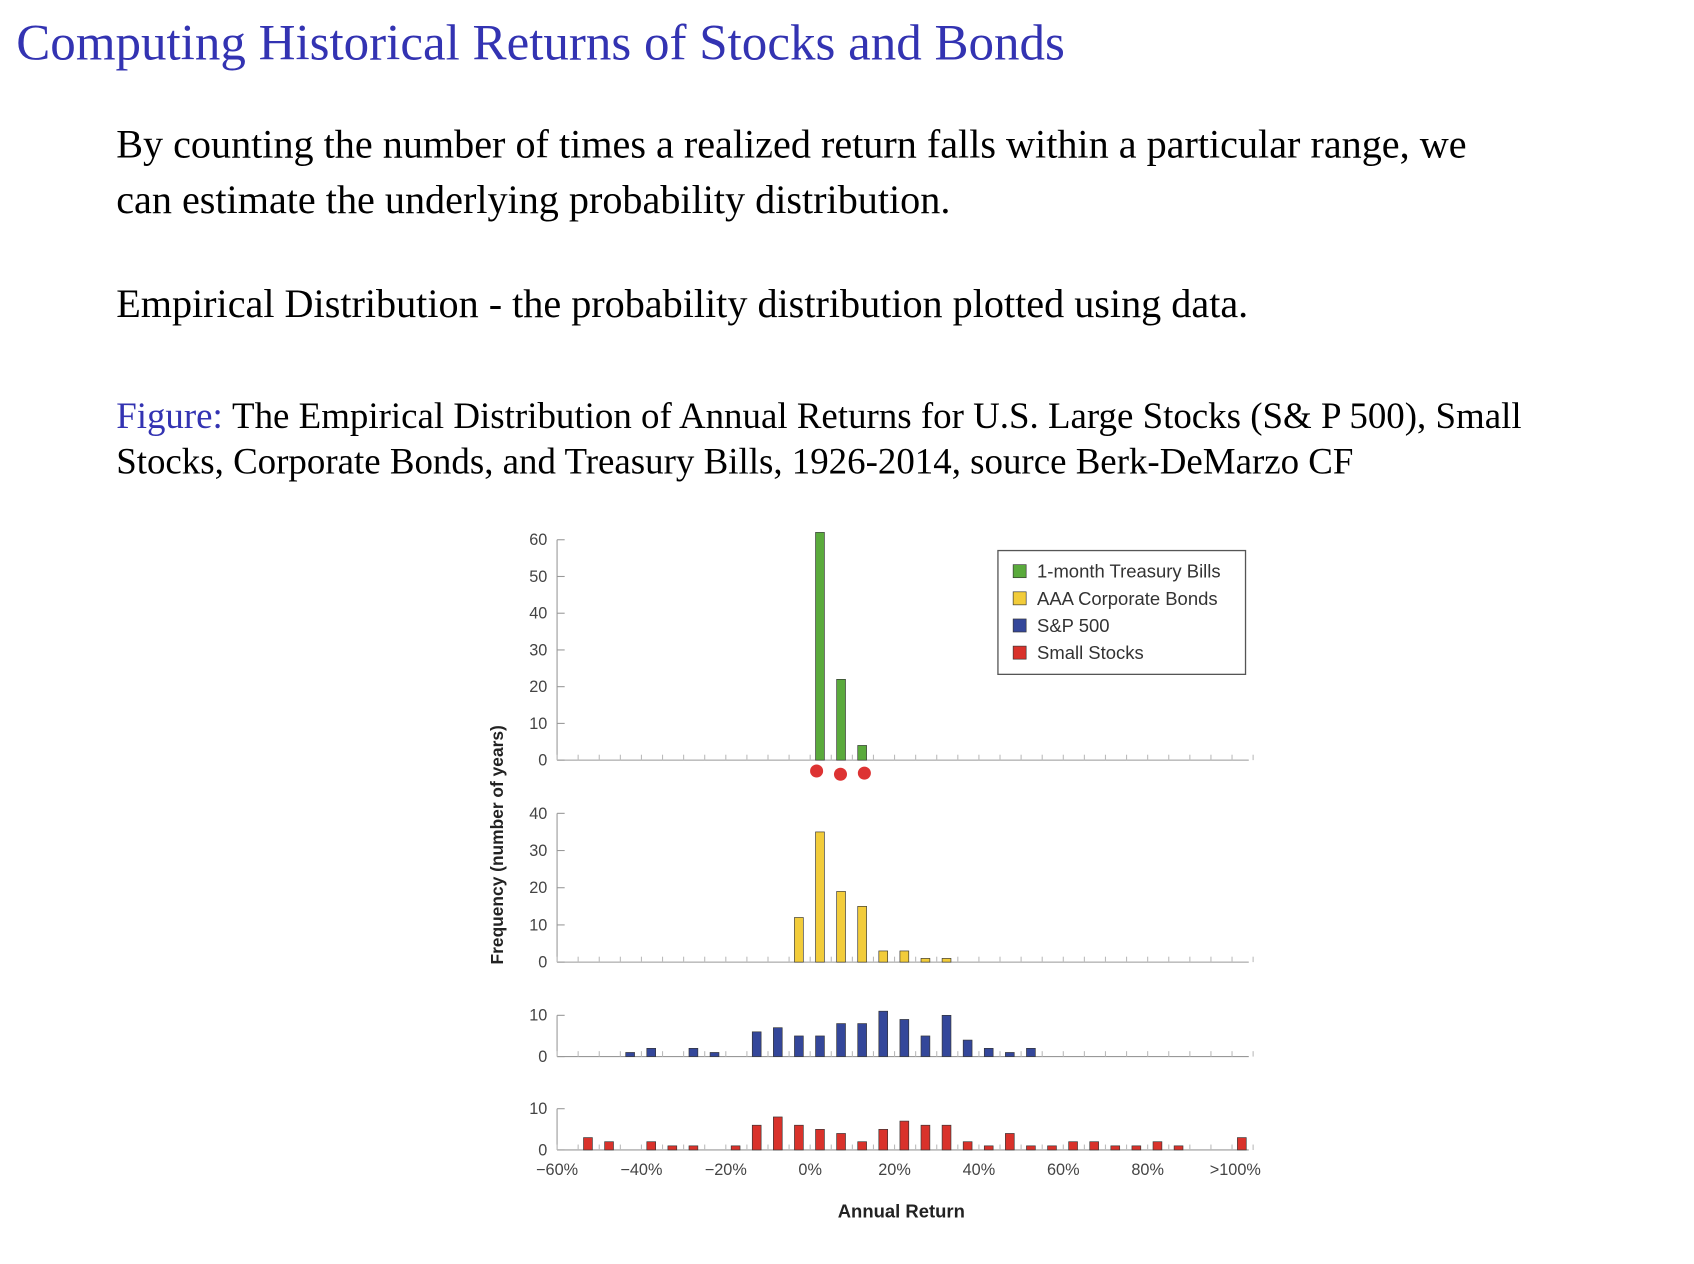 The width and height of the screenshot is (1694, 1264). I want to click on x-tick-label: 40%, so click(979, 1170).